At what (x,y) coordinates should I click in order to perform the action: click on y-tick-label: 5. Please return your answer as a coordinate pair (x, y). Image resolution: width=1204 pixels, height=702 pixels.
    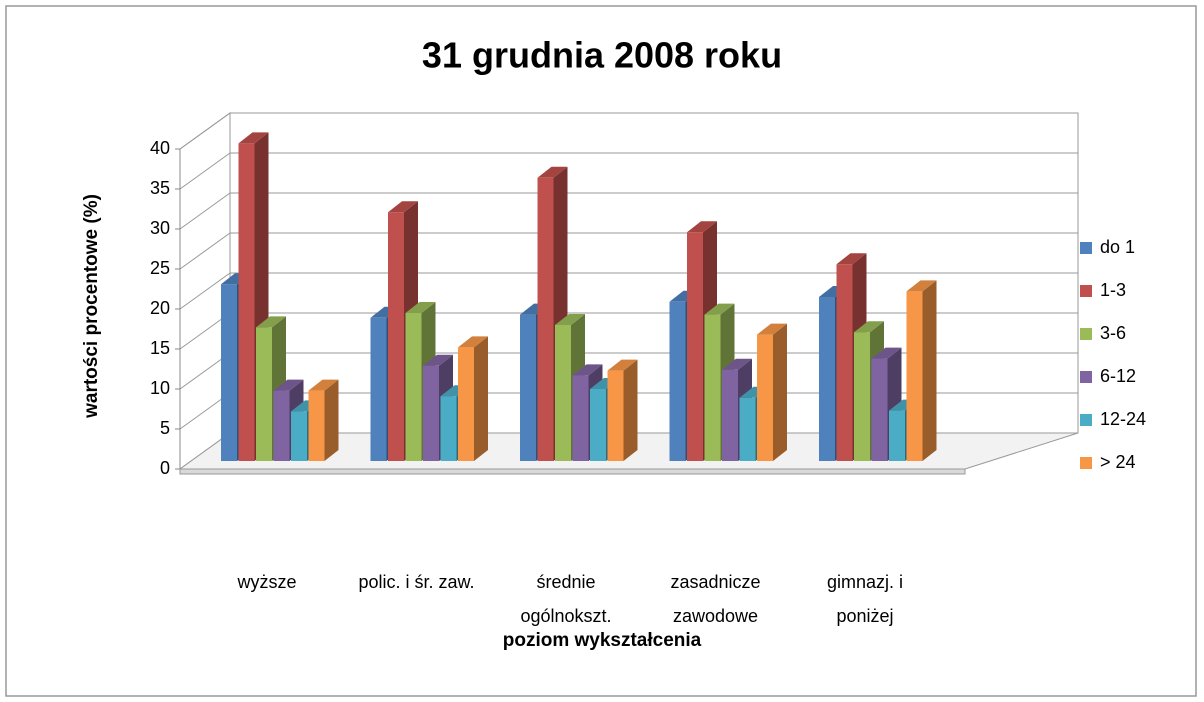
    Looking at the image, I should click on (165, 428).